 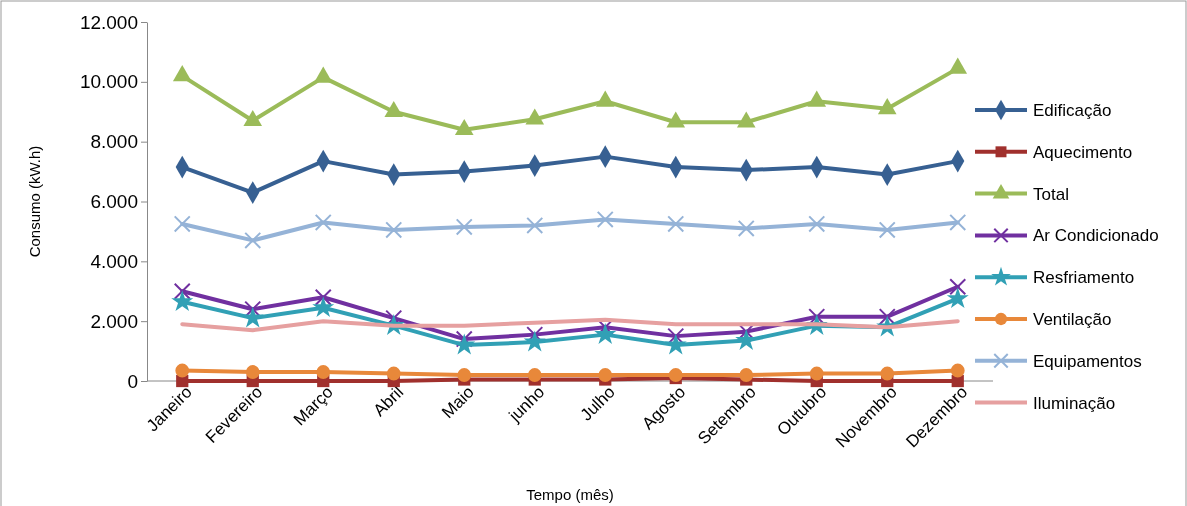 I want to click on y-tick-label: 10.000, so click(x=108, y=82).